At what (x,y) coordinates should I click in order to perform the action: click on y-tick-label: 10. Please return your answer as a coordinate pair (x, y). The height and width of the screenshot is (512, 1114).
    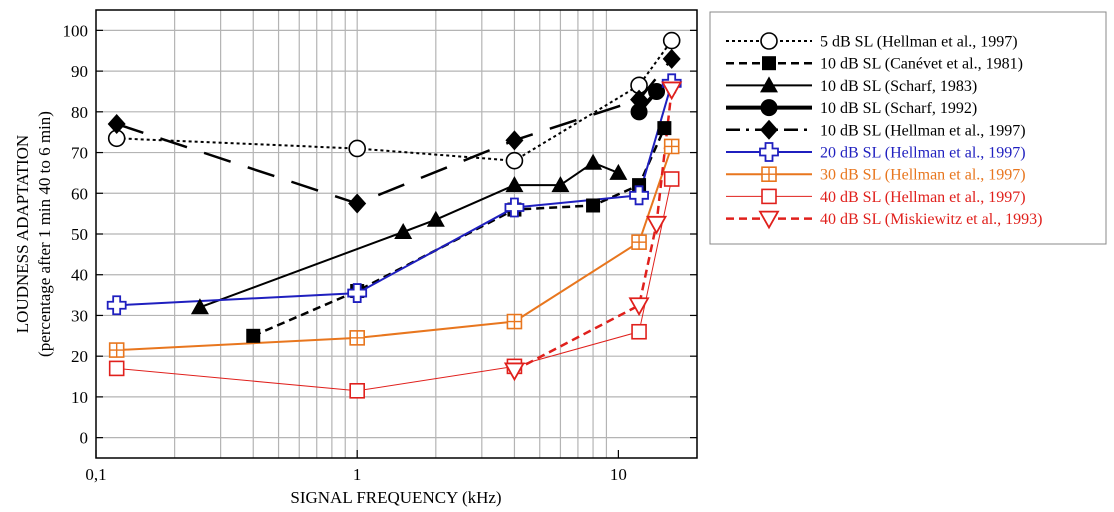
    Looking at the image, I should click on (79, 397).